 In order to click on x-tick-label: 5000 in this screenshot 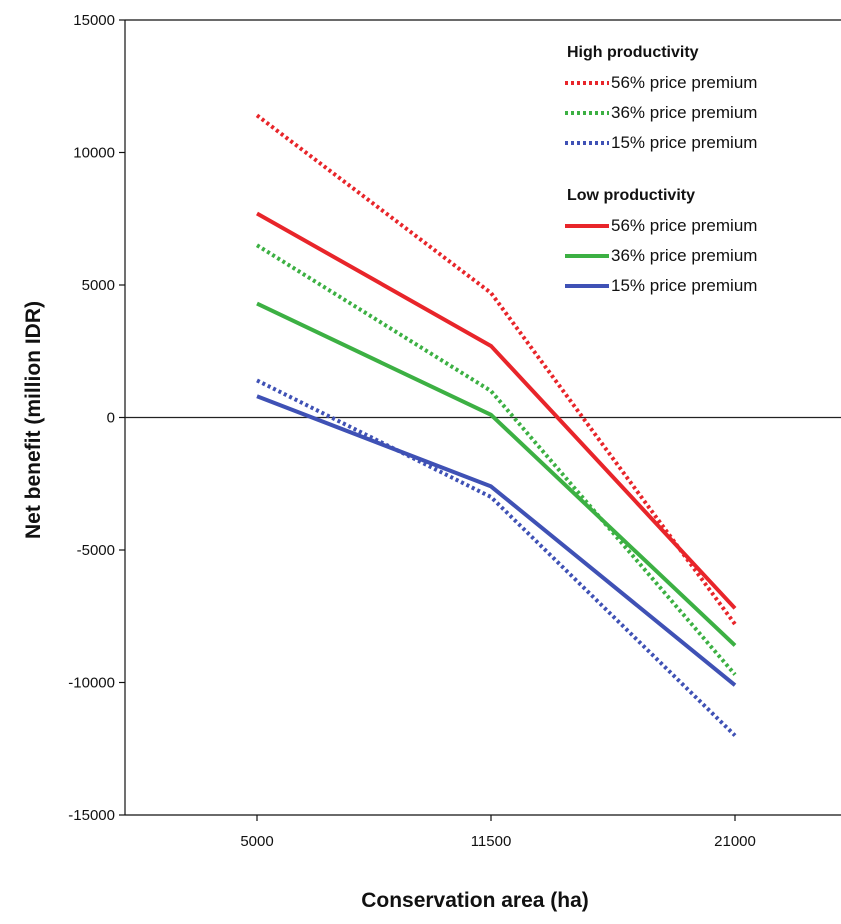, I will do `click(256, 841)`.